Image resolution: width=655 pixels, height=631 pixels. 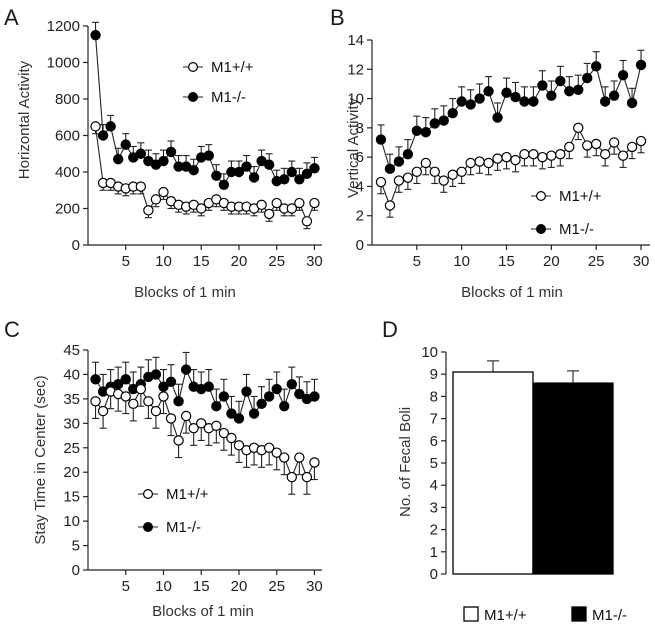 I want to click on panel-b-x-tick-label: 15, so click(x=506, y=261).